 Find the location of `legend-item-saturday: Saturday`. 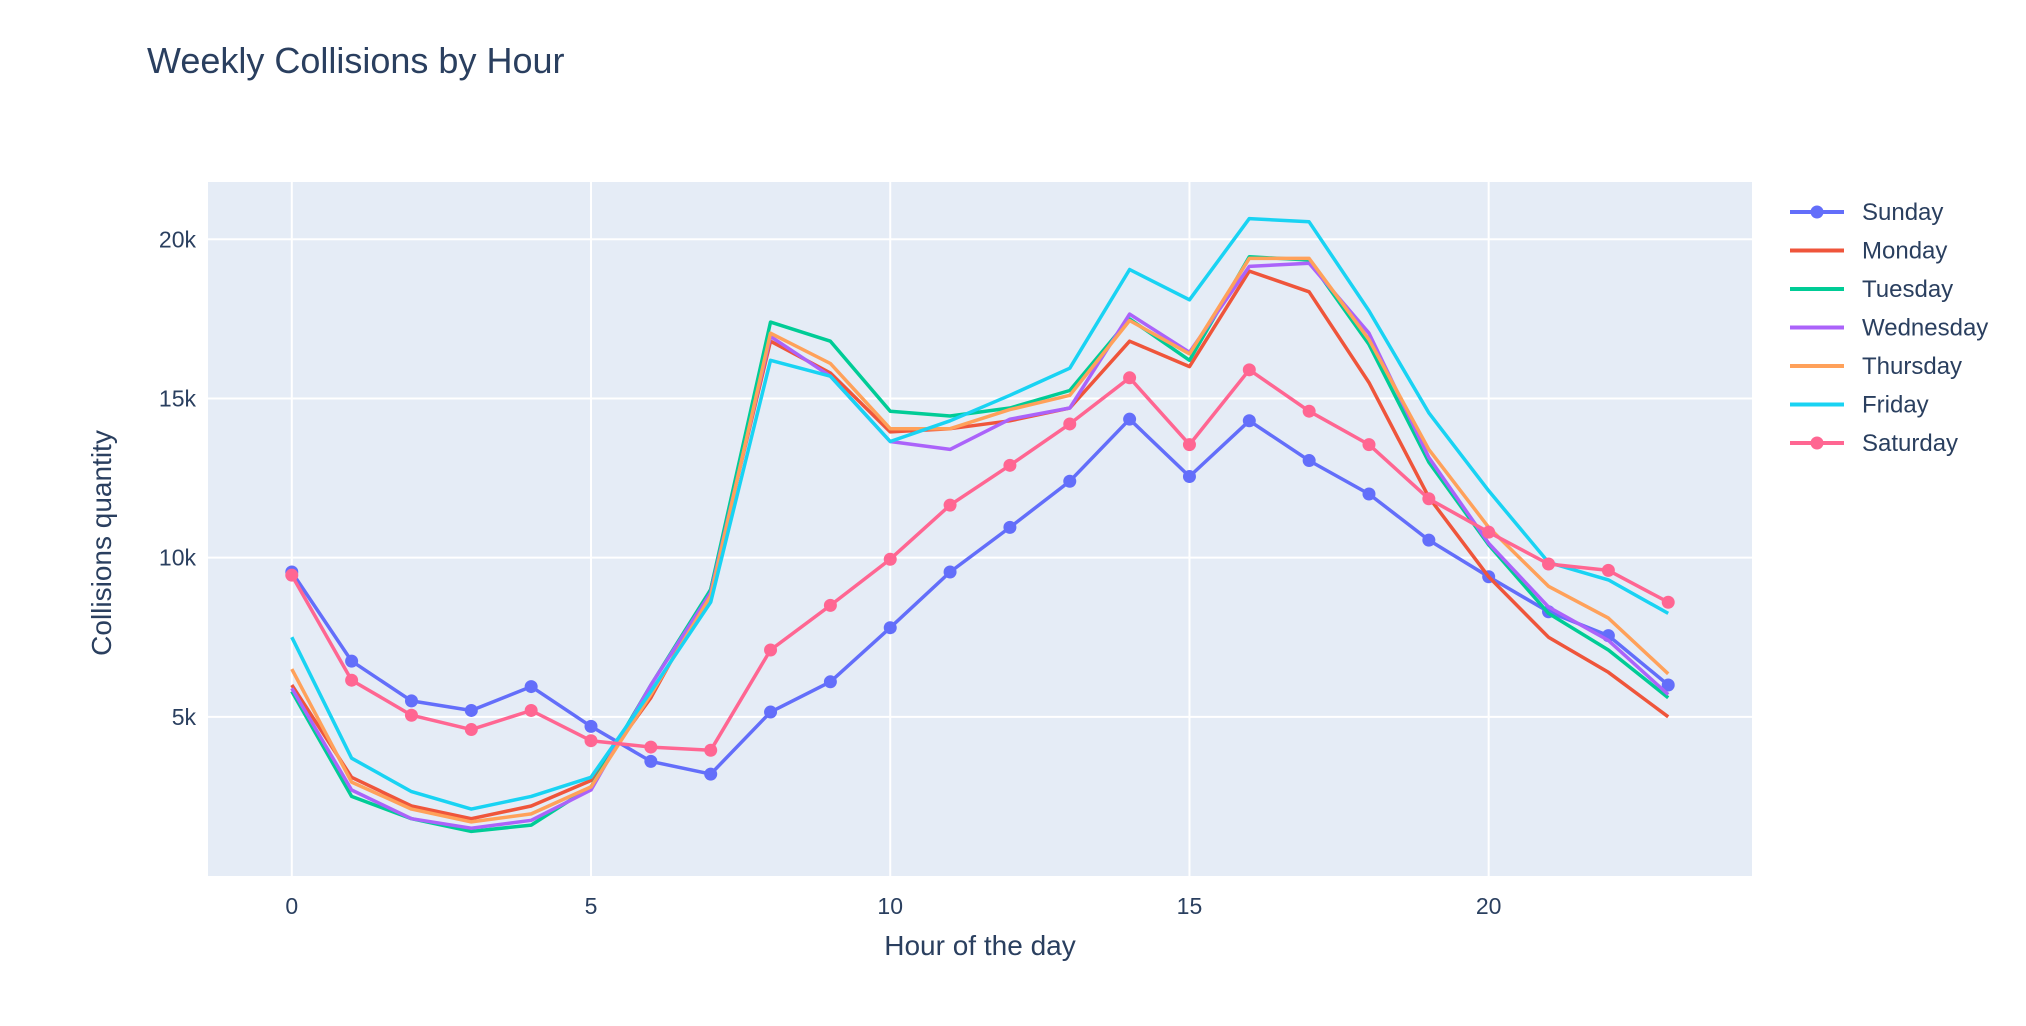

legend-item-saturday: Saturday is located at coordinates (1874, 443).